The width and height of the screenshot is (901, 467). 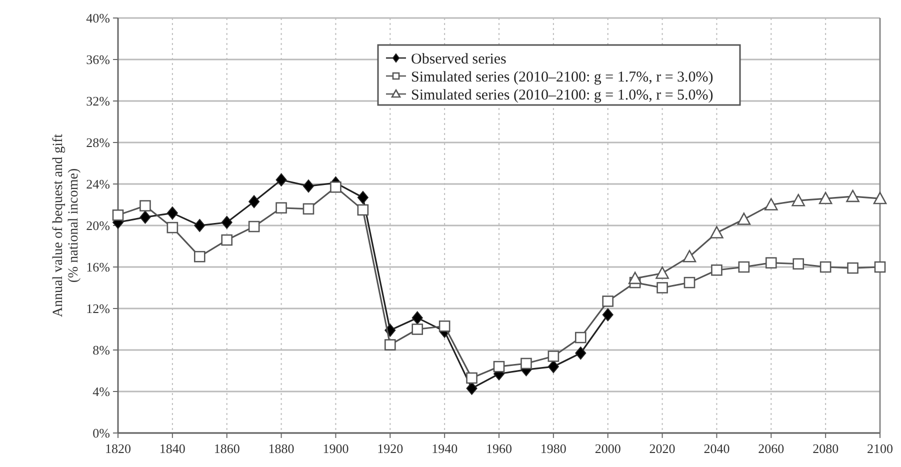 What do you see at coordinates (390, 448) in the screenshot?
I see `x-tick-label: 1920` at bounding box center [390, 448].